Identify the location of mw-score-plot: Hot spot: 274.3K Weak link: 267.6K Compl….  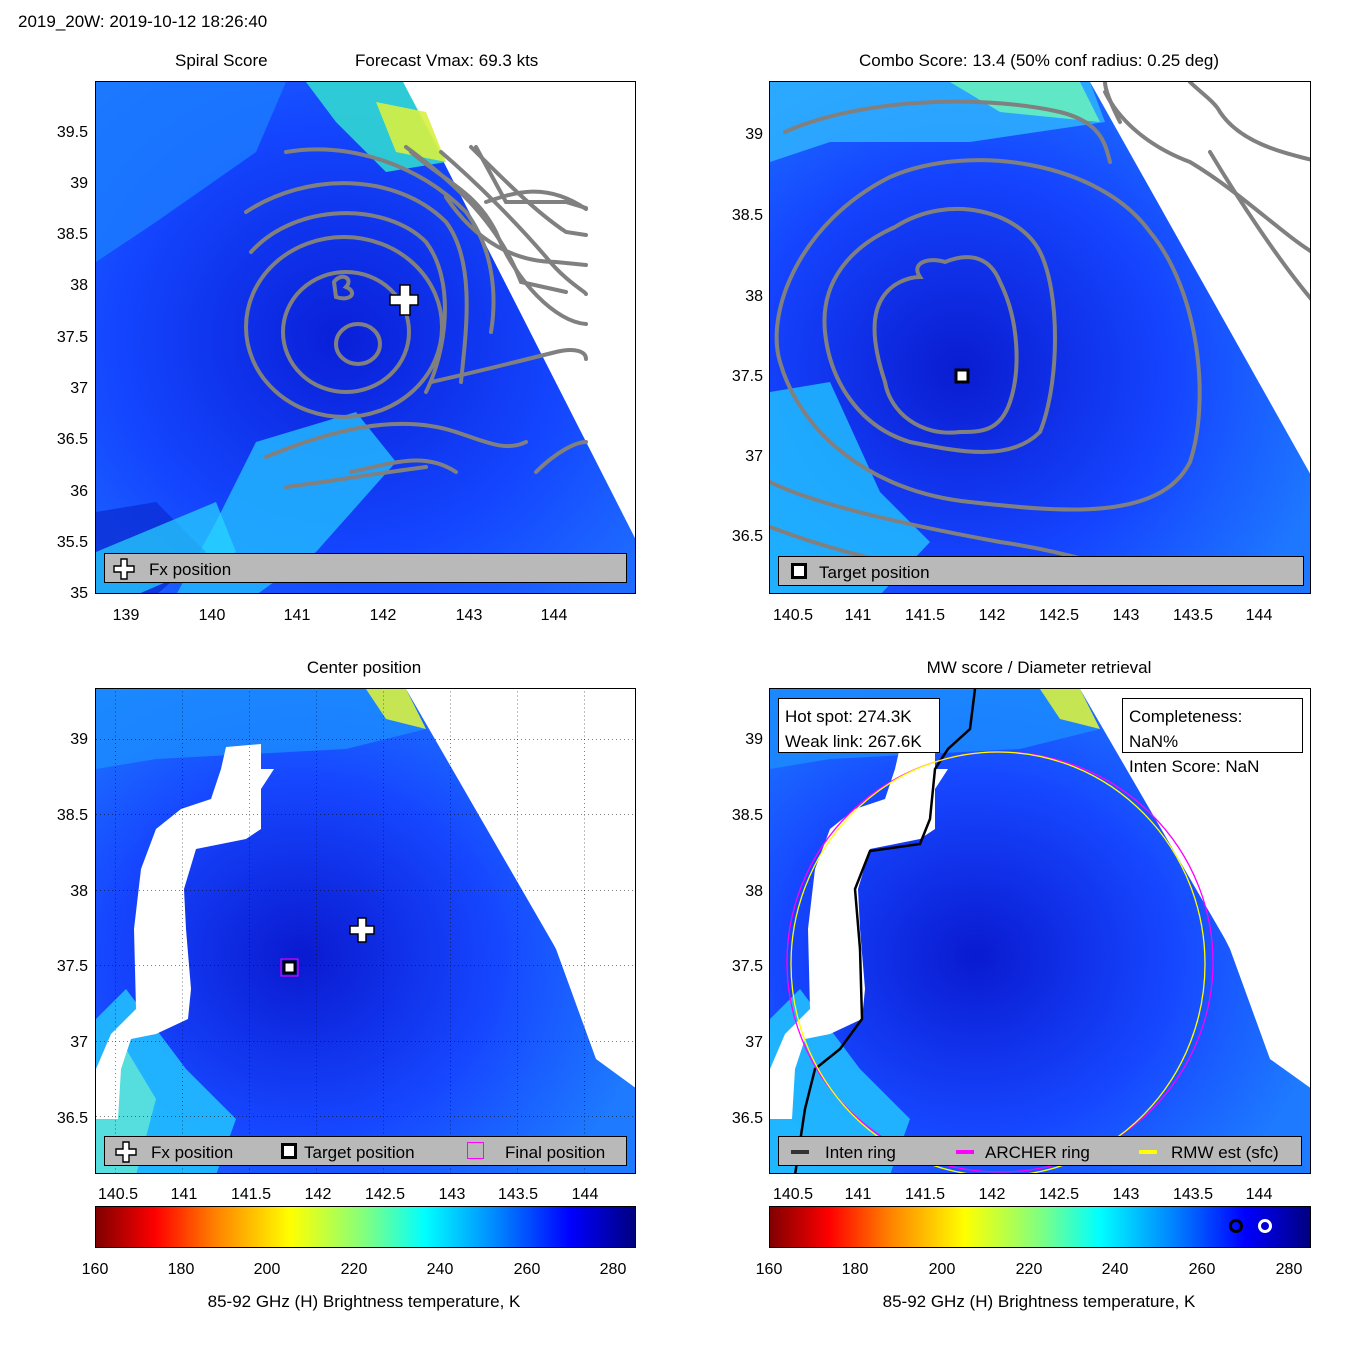
(1040, 931).